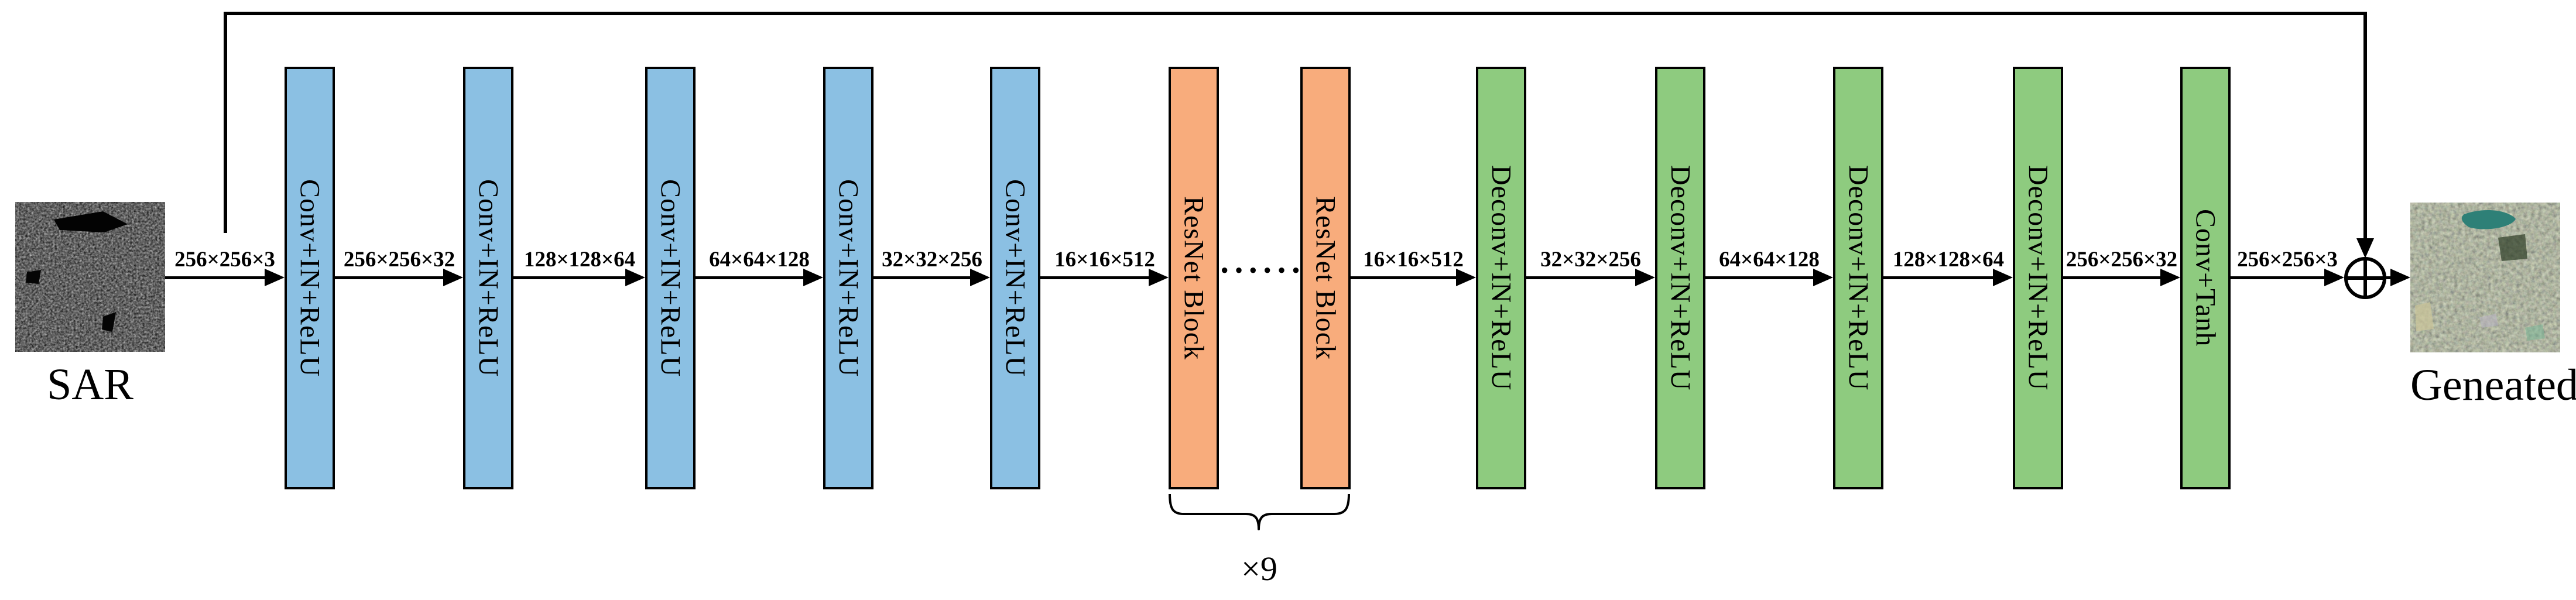 This screenshot has height=600, width=2576. I want to click on block-conv-2: Conv+IN+ReLU, so click(488, 278).